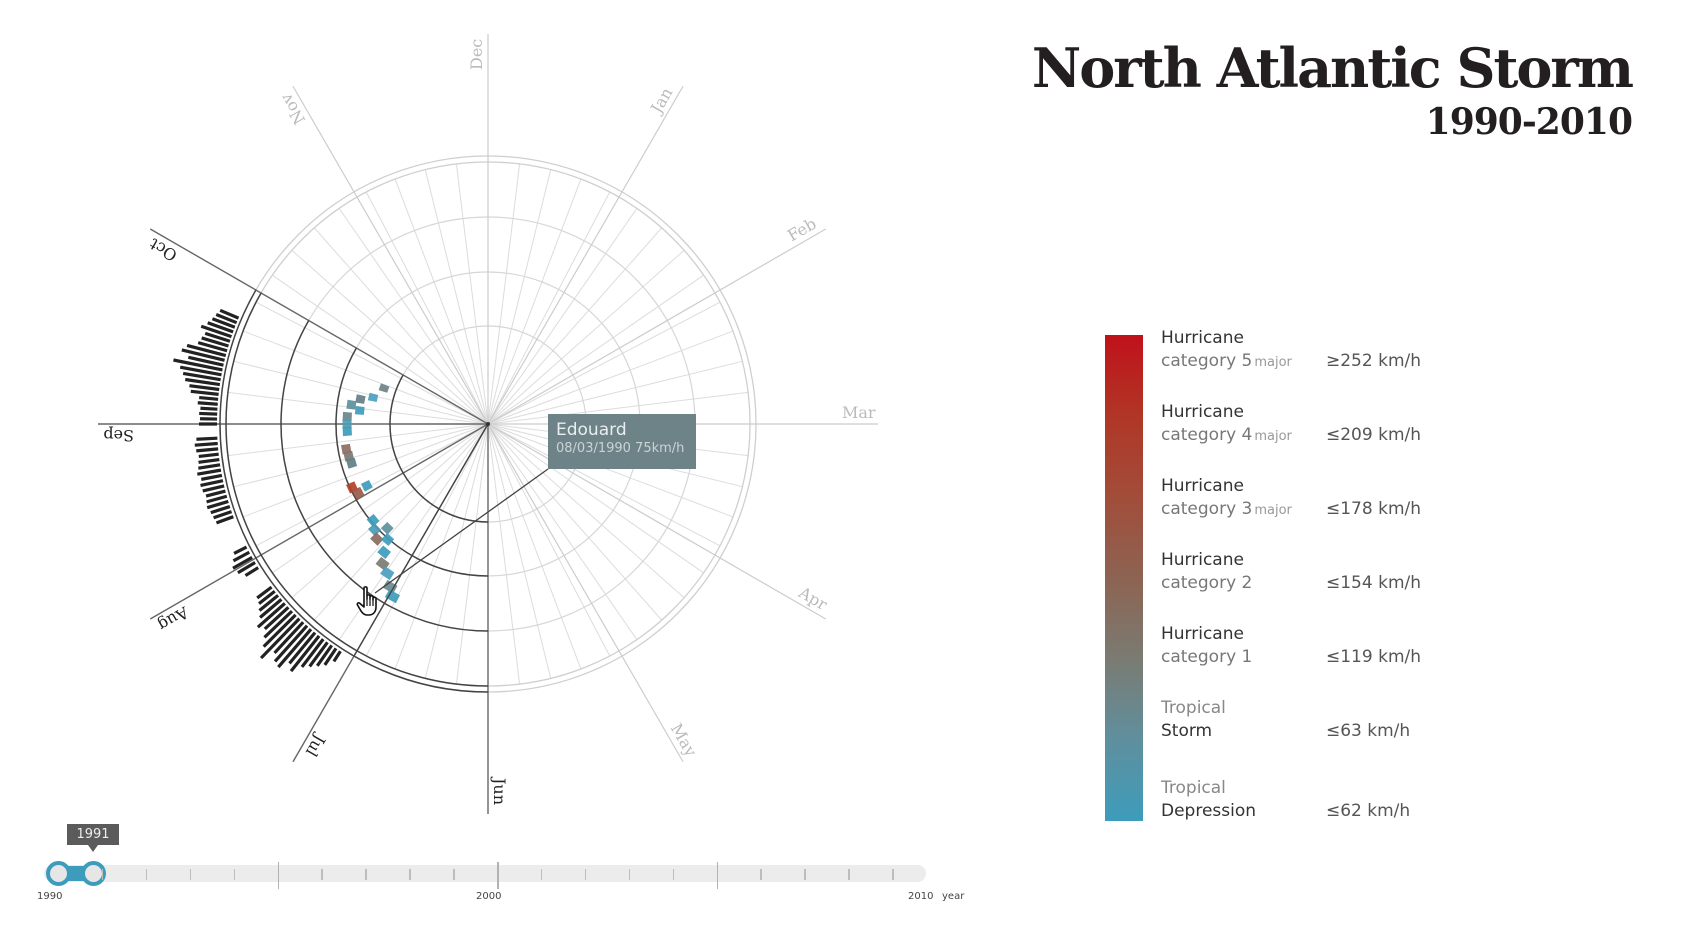 The image size is (1700, 936). Describe the element at coordinates (1333, 91) in the screenshot. I see `title-block: North Atlantic Storm 1990-2010` at that location.